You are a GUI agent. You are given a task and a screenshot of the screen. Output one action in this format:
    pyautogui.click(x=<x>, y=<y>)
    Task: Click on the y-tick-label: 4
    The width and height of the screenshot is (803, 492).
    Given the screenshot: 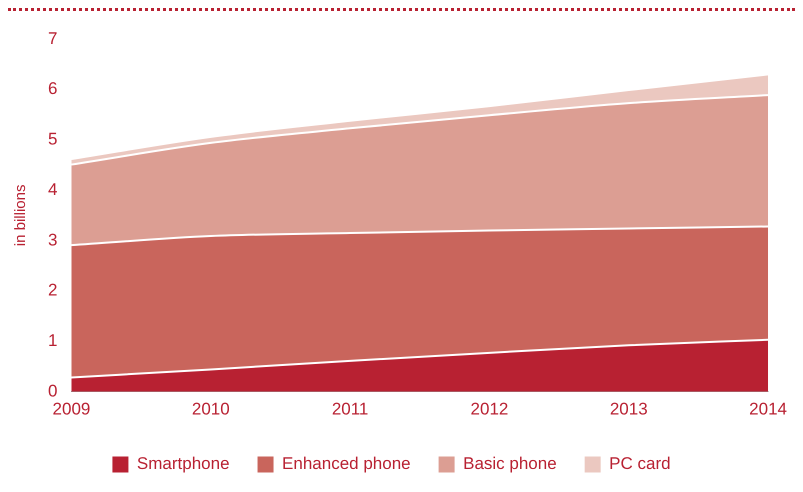 What is the action you would take?
    pyautogui.click(x=53, y=189)
    